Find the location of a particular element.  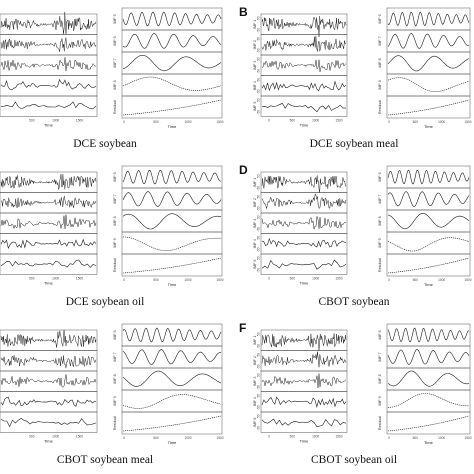

panel-caption: DCE soybean oil is located at coordinates (105, 302).